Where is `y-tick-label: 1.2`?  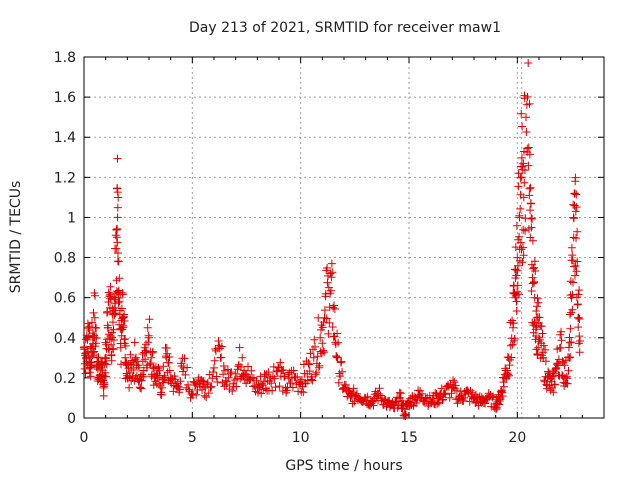
y-tick-label: 1.2 is located at coordinates (65, 178).